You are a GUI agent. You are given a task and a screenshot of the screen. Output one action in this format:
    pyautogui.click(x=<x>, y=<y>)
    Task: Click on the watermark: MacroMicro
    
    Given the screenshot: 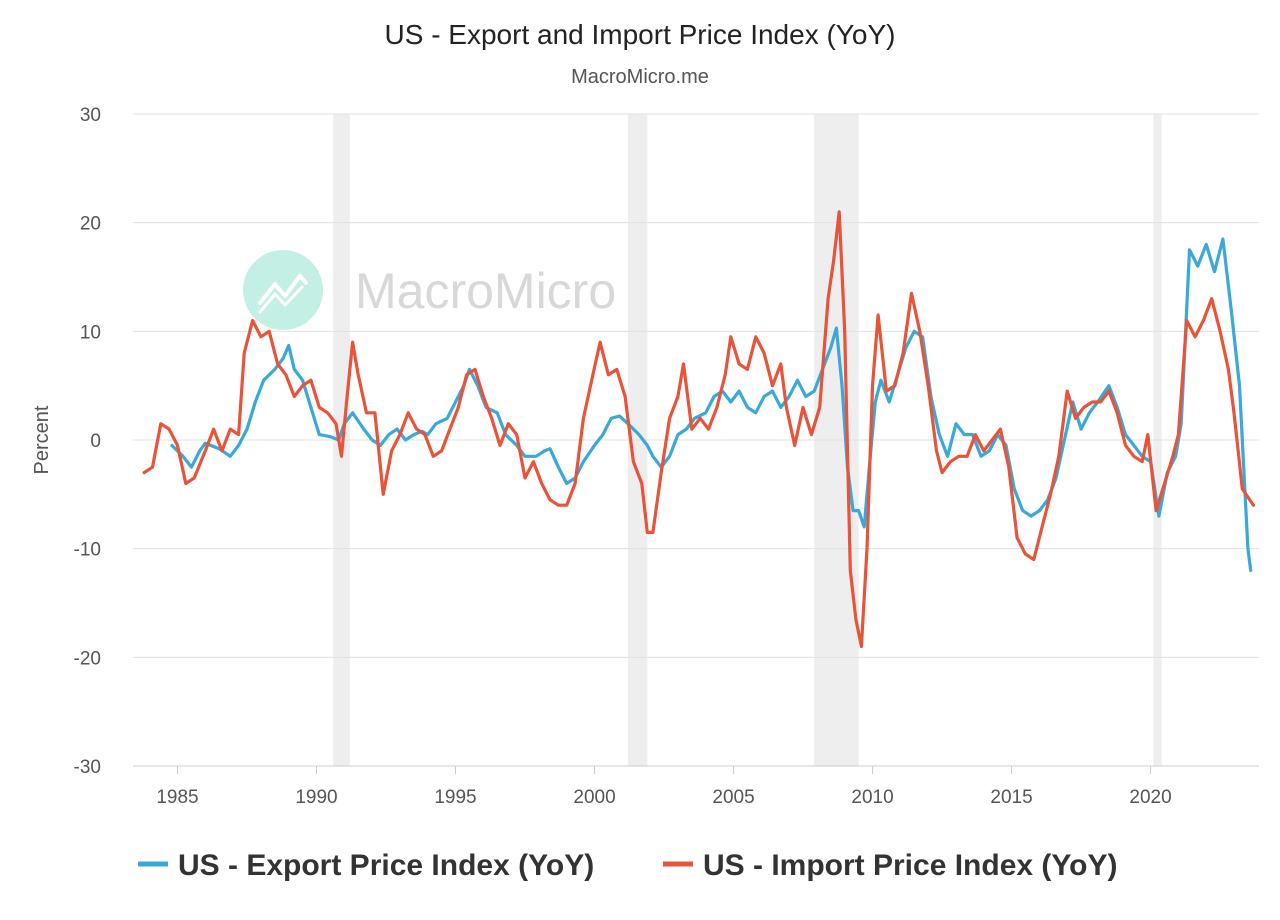 What is the action you would take?
    pyautogui.click(x=429, y=290)
    